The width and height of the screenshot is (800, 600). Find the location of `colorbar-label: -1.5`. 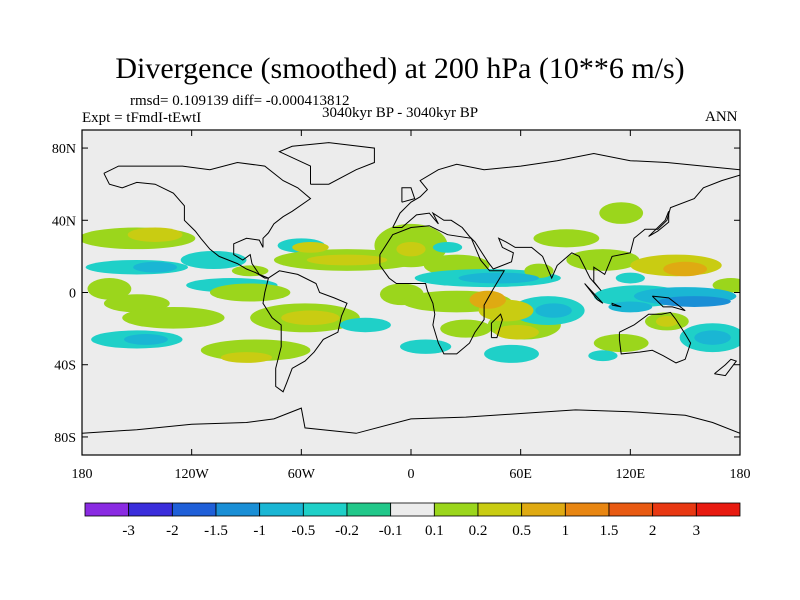

colorbar-label: -1.5 is located at coordinates (216, 531).